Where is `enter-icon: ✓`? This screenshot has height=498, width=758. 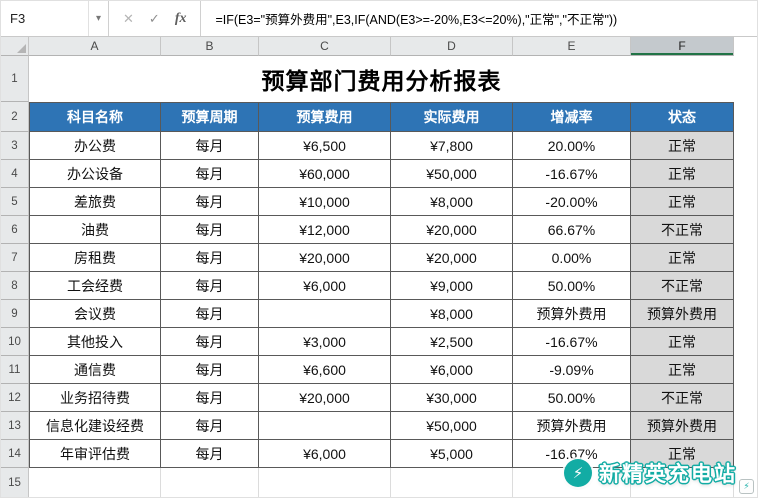
enter-icon: ✓ is located at coordinates (154, 18).